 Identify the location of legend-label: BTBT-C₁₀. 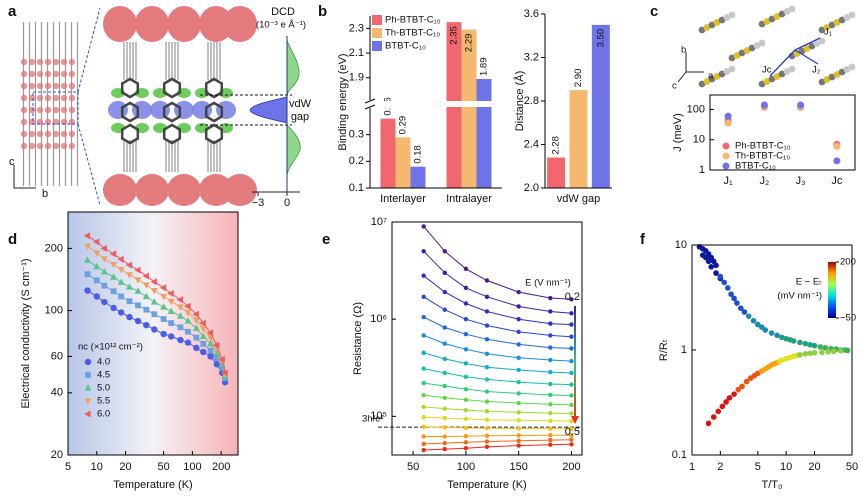
(405, 46).